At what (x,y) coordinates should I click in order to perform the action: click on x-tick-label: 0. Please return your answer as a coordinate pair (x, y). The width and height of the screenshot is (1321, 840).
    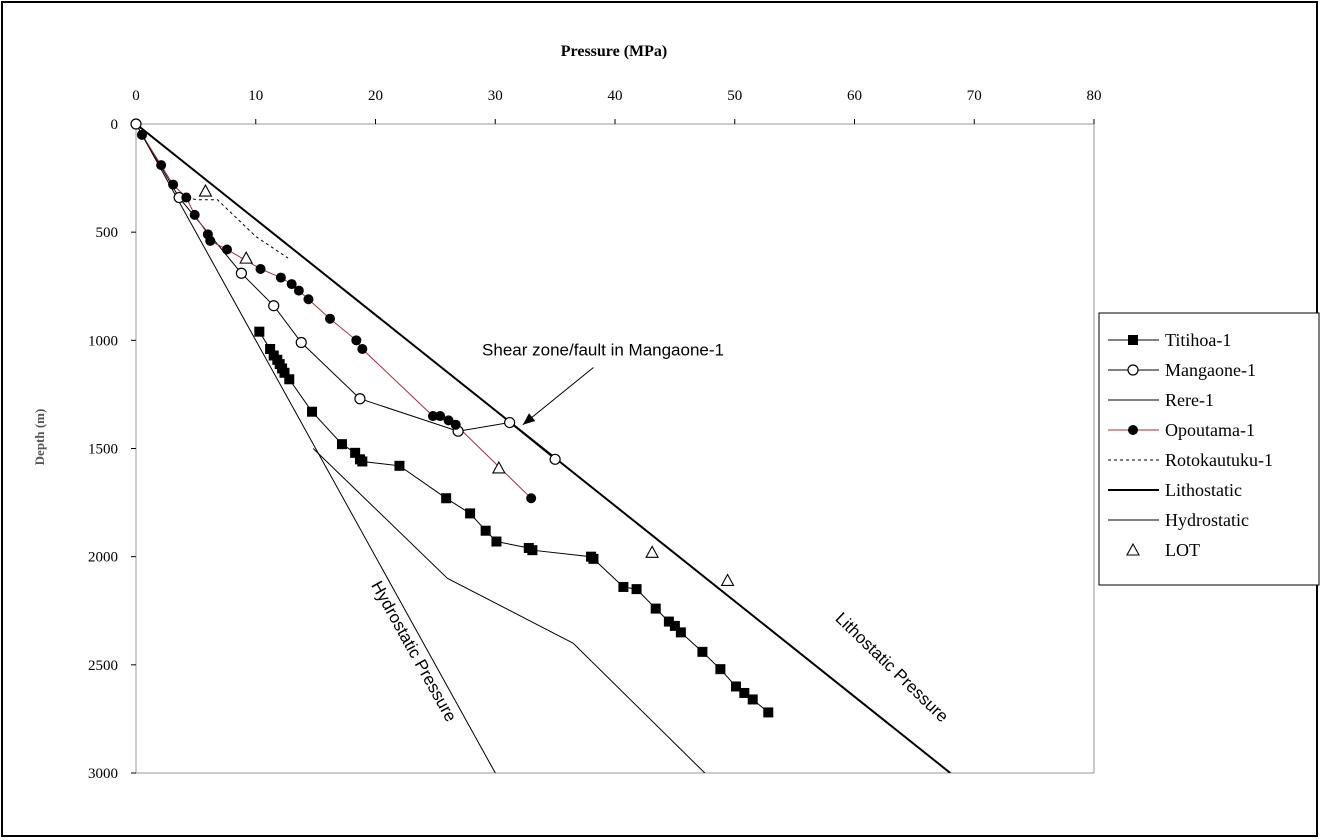
    Looking at the image, I should click on (136, 96).